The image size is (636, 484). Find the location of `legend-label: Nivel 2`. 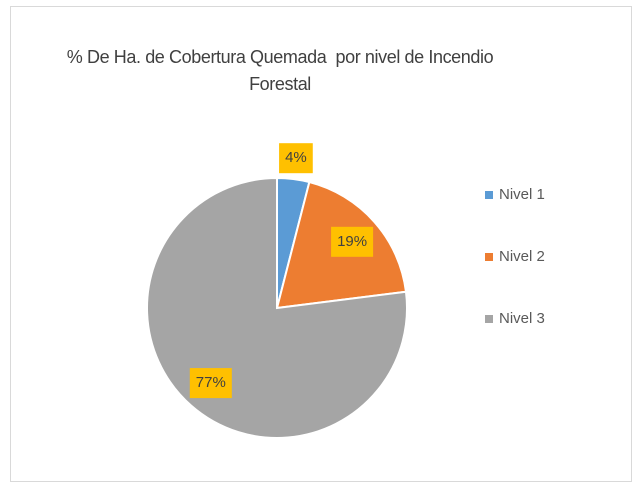

legend-label: Nivel 2 is located at coordinates (522, 256).